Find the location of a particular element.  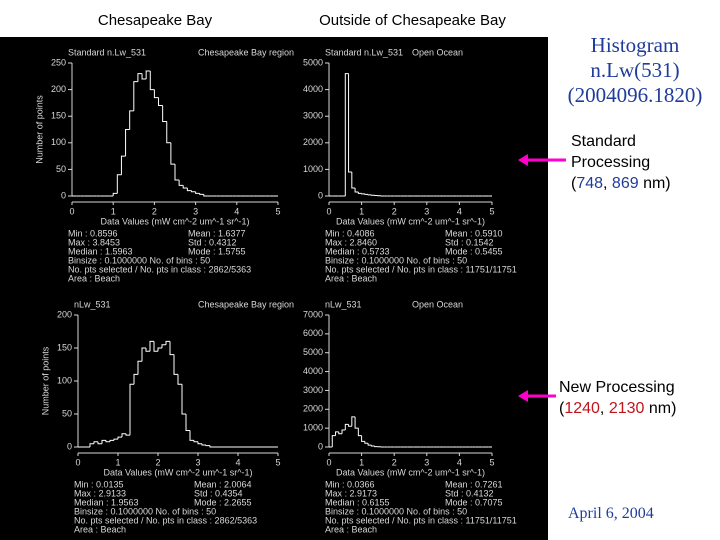

stats-line: Area : Beach is located at coordinates (351, 278).